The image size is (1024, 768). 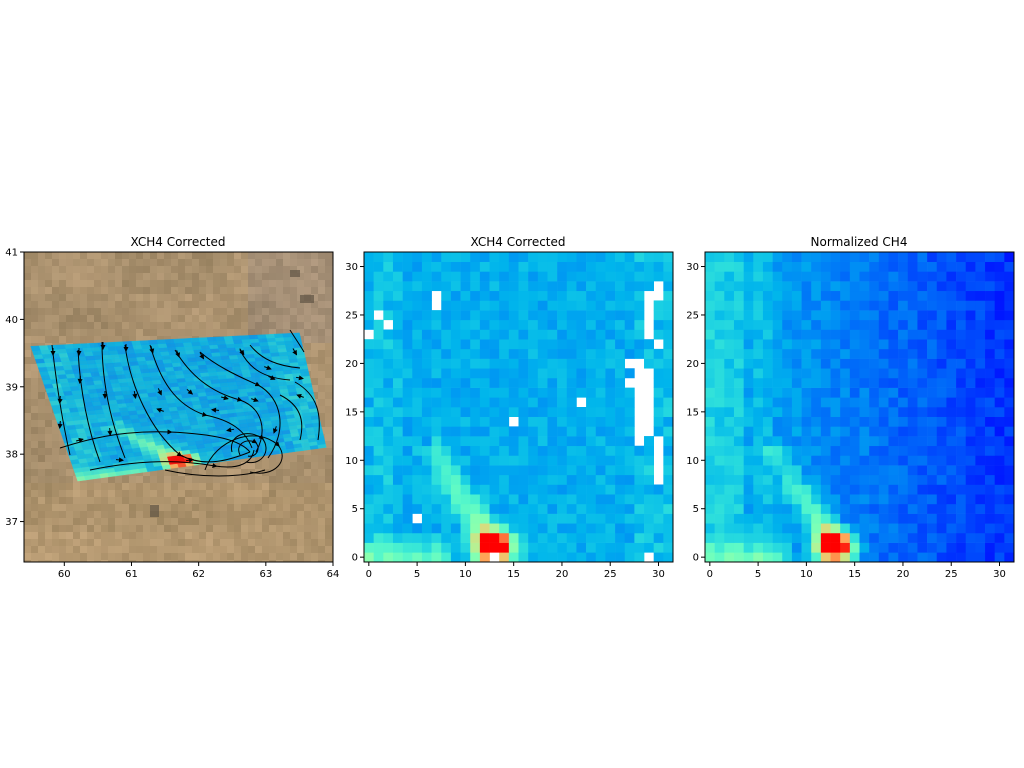 I want to click on x-tick-label: 20, so click(x=562, y=574).